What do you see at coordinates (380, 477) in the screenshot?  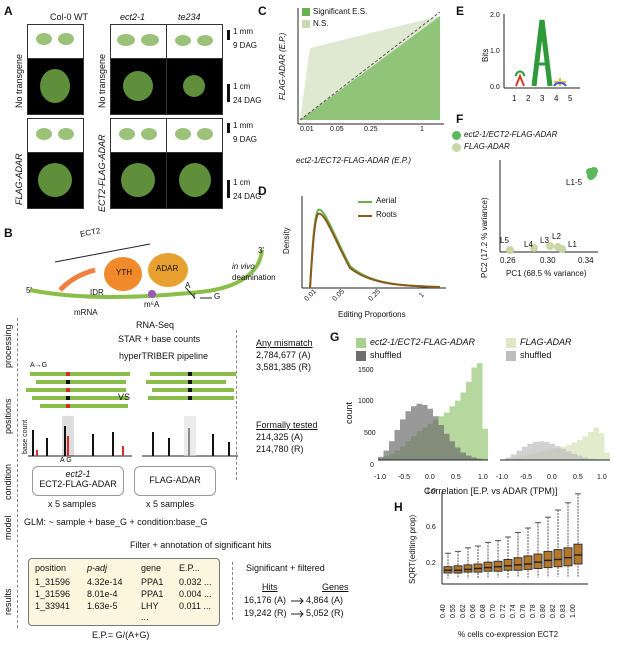 I see `g-xtick: -1.0` at bounding box center [380, 477].